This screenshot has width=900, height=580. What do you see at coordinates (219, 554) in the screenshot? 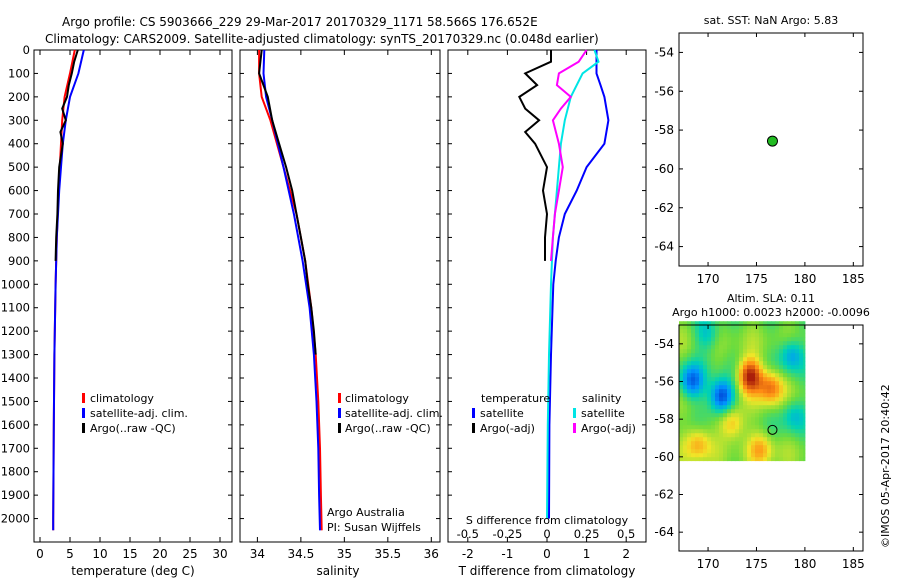
I see `x-tick-label: 30` at bounding box center [219, 554].